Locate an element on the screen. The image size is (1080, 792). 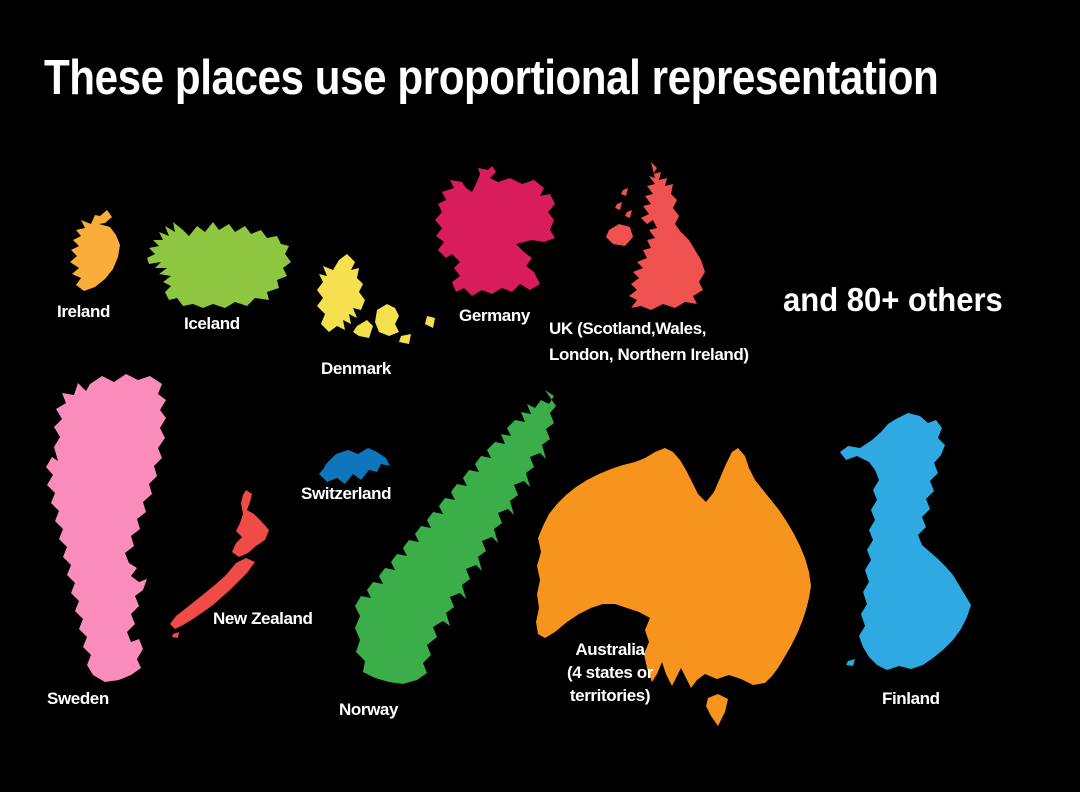
ireland-landmass is located at coordinates (95, 250).